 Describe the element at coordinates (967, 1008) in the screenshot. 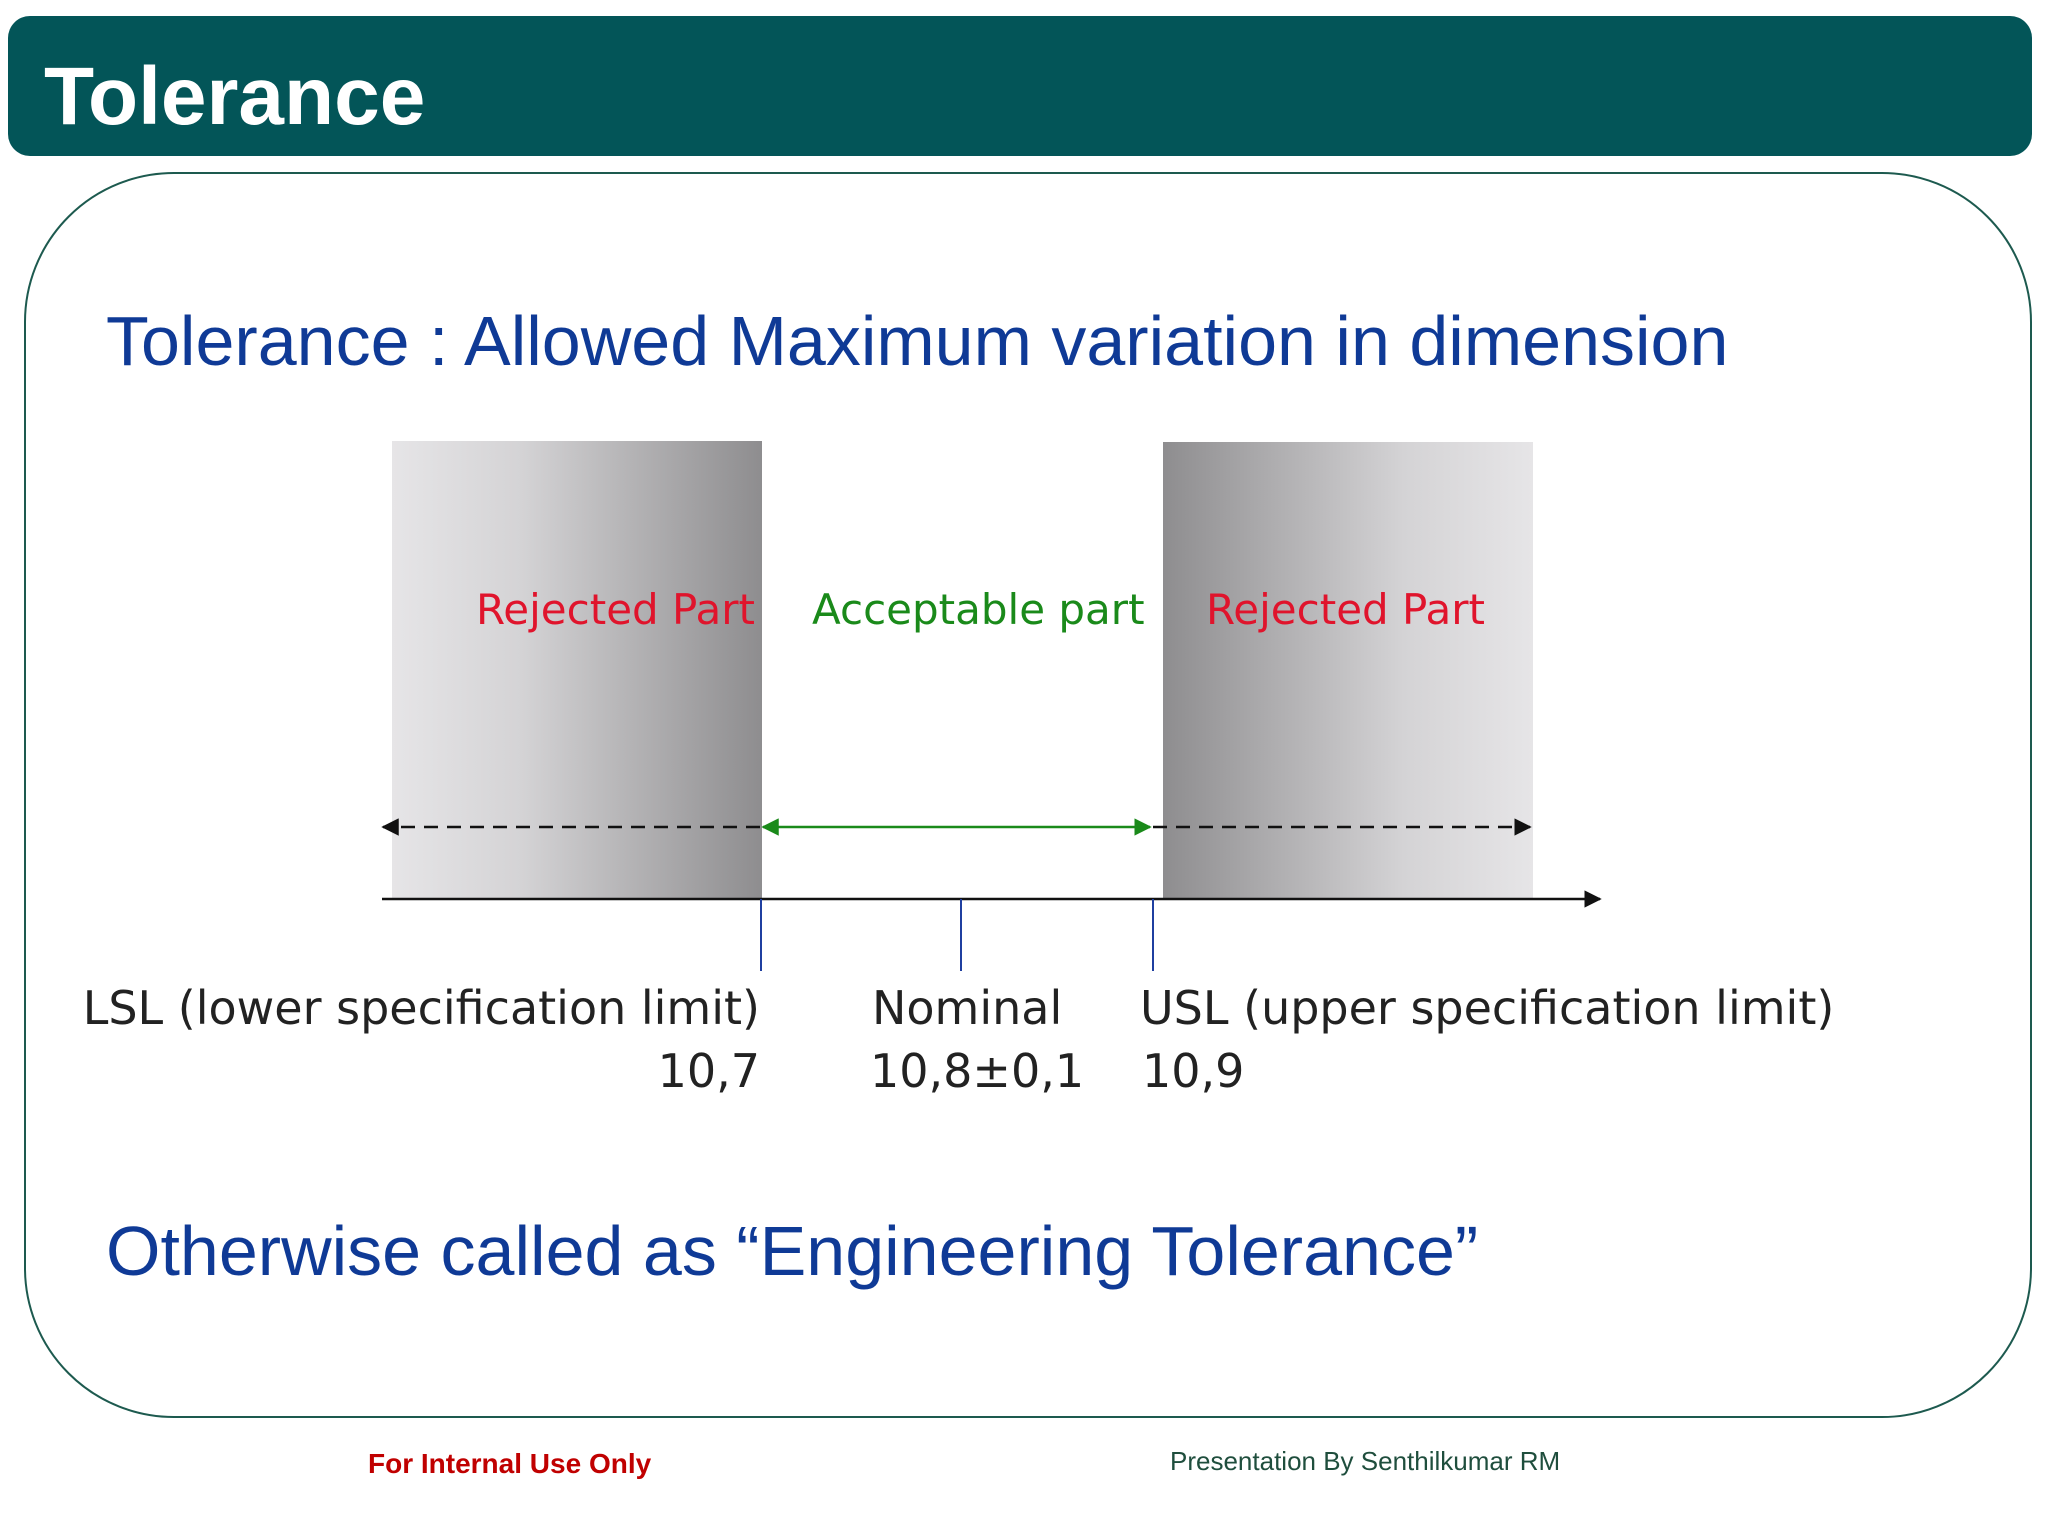

I see `nominal-label: Nominal` at that location.